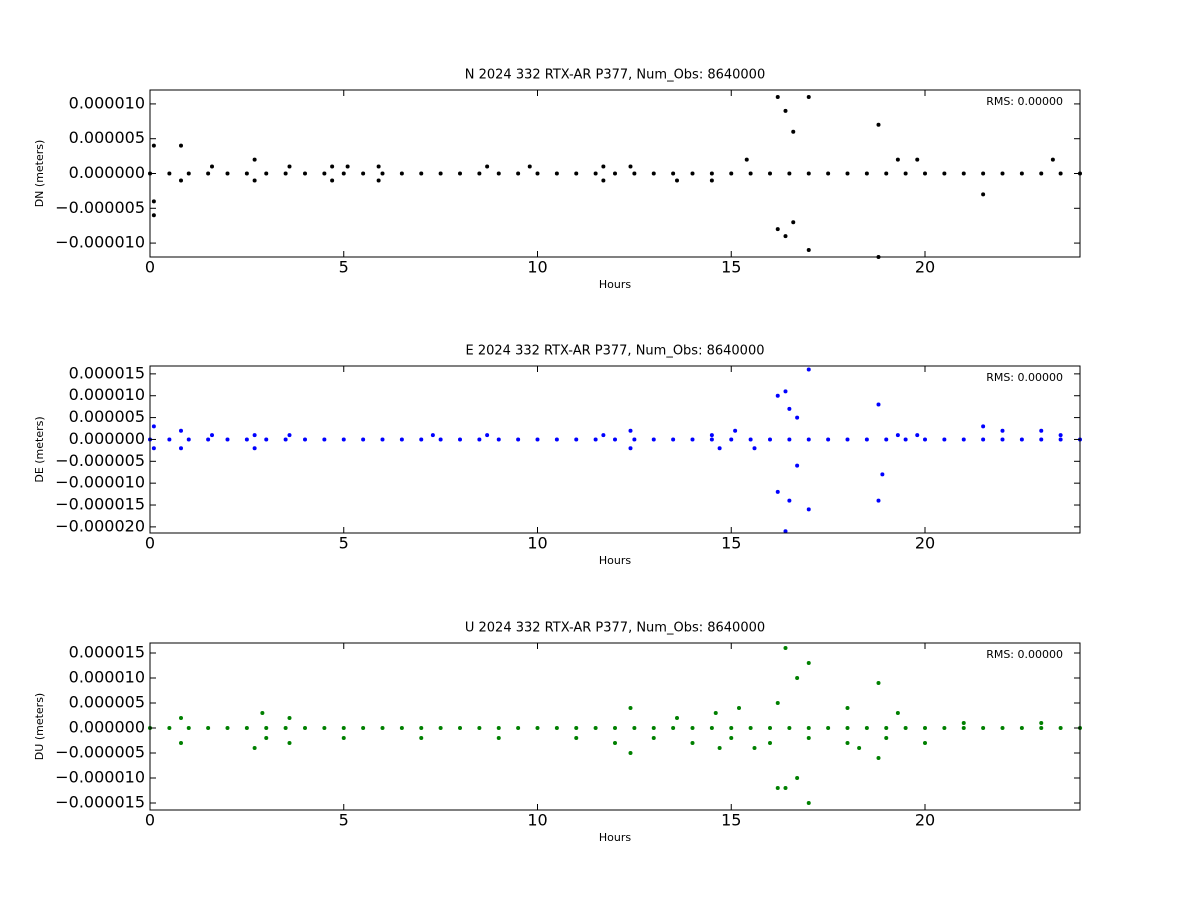 The image size is (1200, 900). Describe the element at coordinates (615, 351) in the screenshot. I see `chart-title: E 2024 332 RTX-AR P377, Num_Obs: 8640000` at that location.